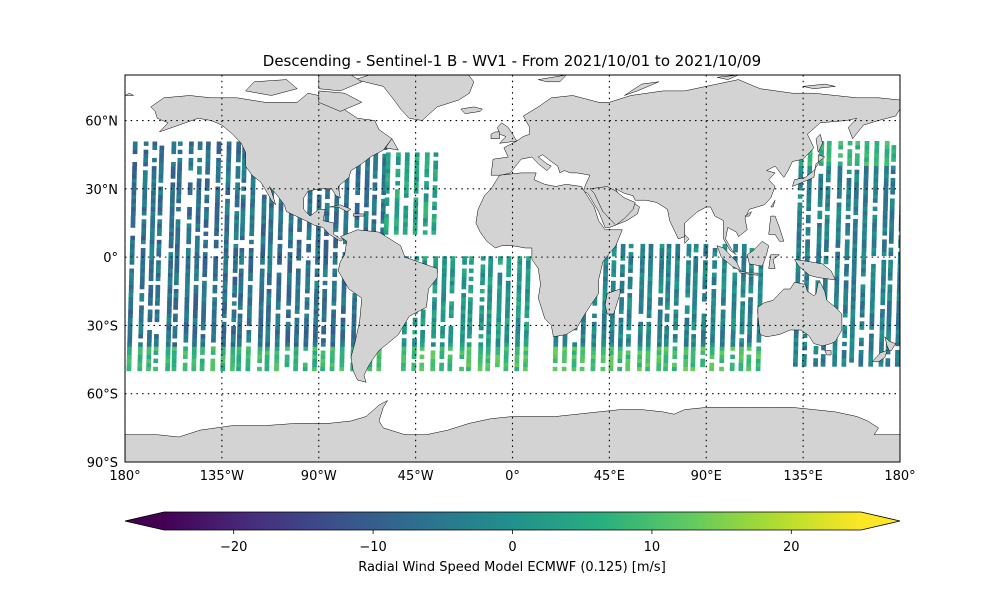 The image size is (1000, 600). I want to click on longitude-tick-label: 135°W, so click(222, 476).